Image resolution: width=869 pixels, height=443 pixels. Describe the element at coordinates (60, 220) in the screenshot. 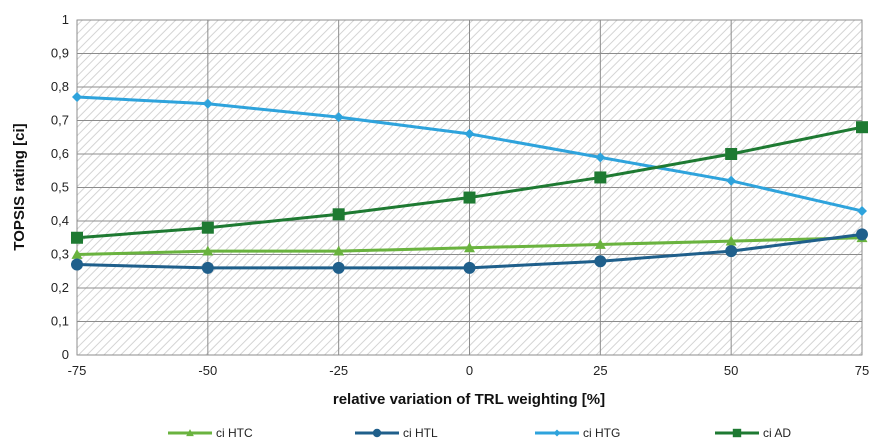

I see `y-tick-label: 0,4` at that location.